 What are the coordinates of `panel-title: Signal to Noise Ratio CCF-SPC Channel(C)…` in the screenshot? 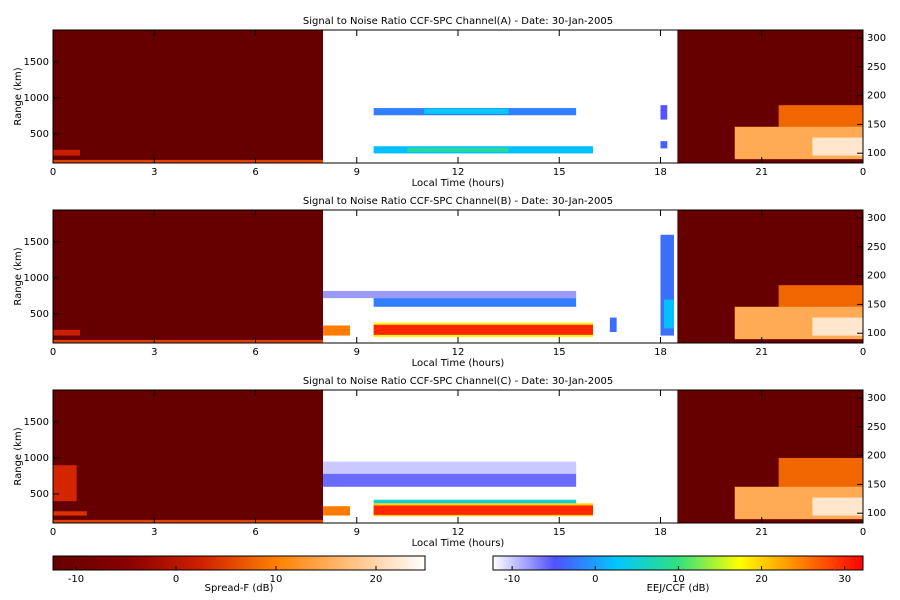 It's located at (458, 381).